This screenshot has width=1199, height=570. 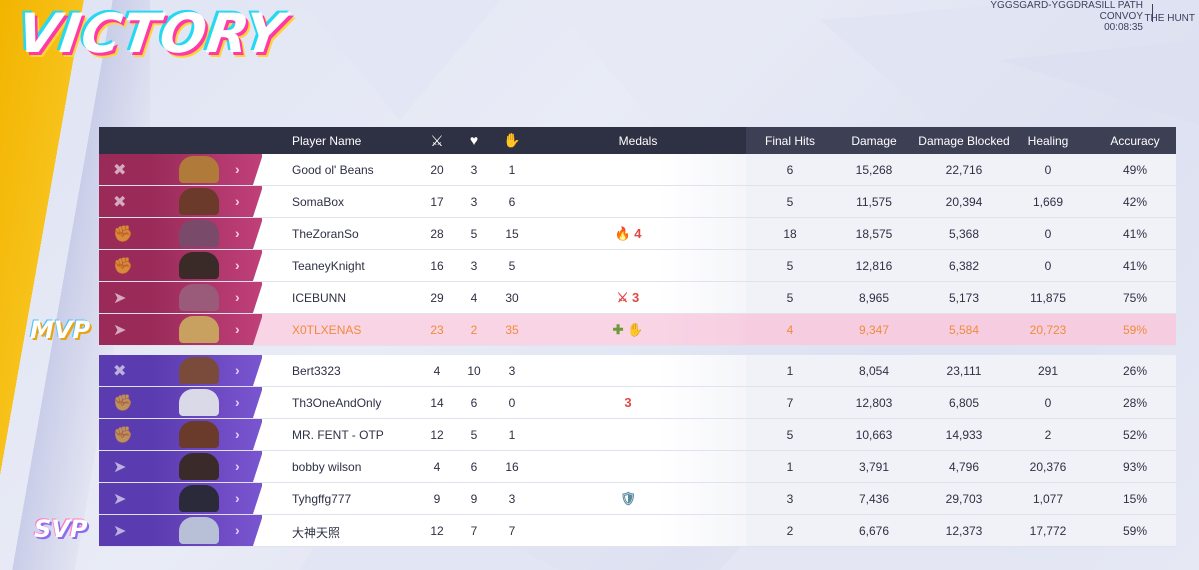 I want to click on healing: 1,077, so click(x=1048, y=499).